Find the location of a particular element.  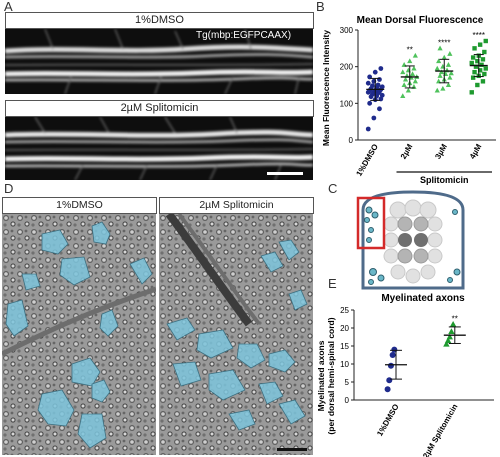

panel-label-c: C is located at coordinates (333, 188).